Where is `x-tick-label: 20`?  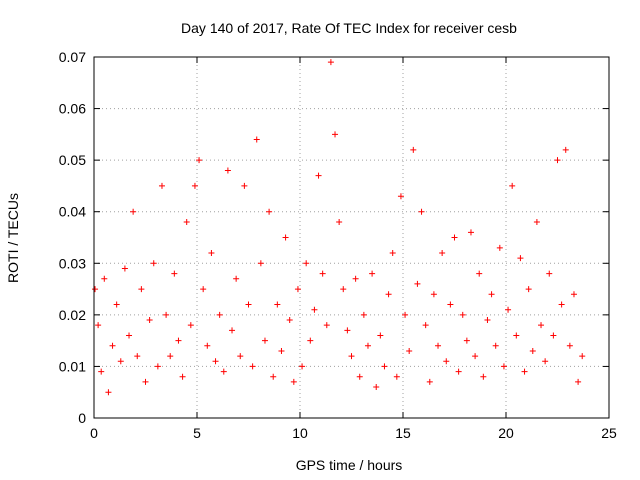 x-tick-label: 20 is located at coordinates (506, 433).